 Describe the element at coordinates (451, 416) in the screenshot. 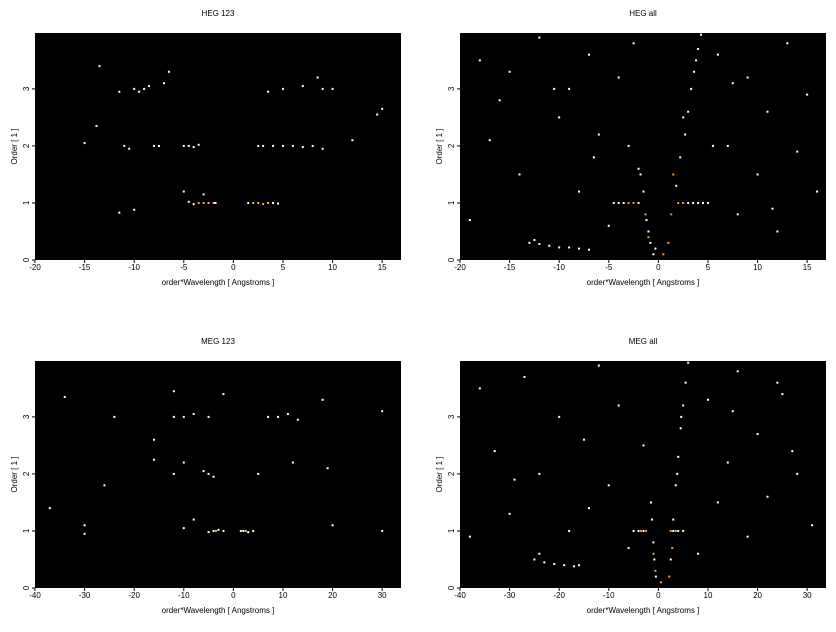

I see `y-tick-label: 3` at that location.